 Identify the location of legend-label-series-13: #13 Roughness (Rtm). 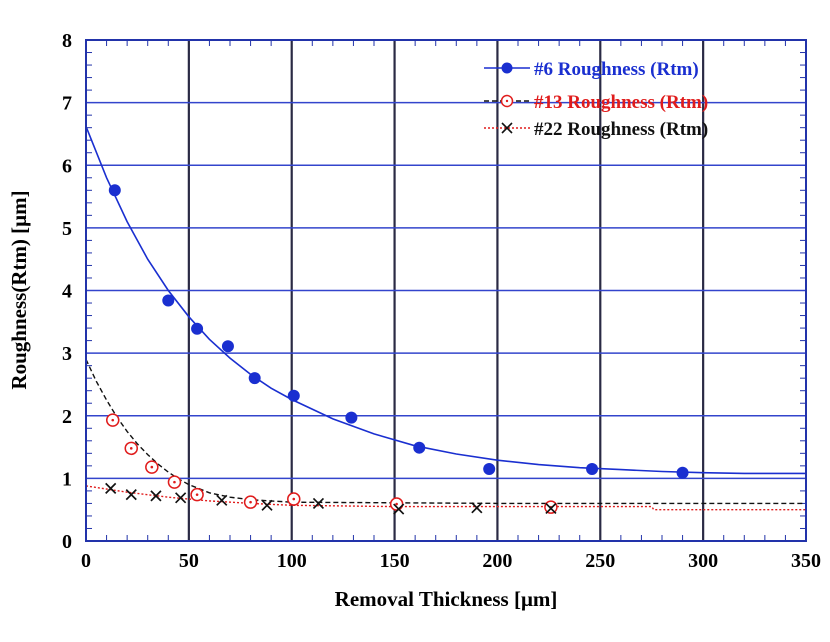
(621, 102).